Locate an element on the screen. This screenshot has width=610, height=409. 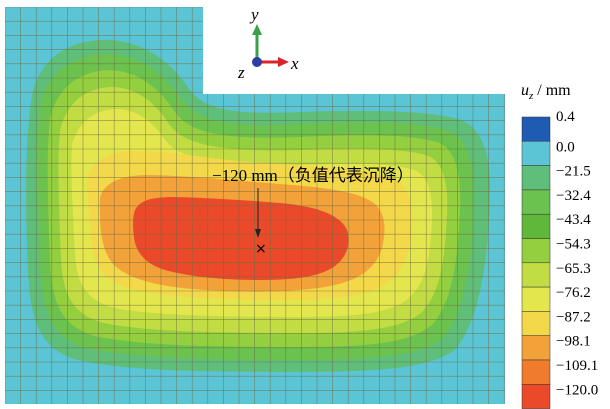
z-axis-label: z is located at coordinates (241, 72).